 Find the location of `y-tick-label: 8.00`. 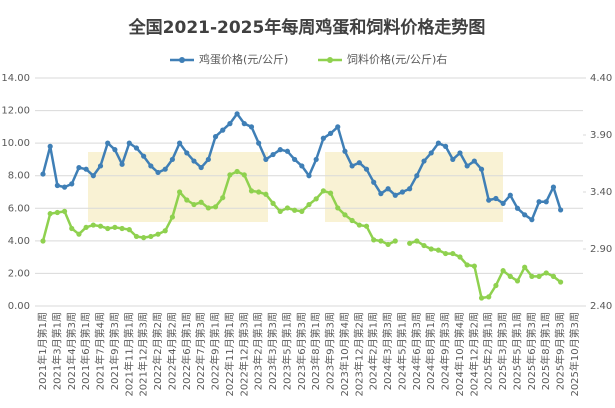

y-tick-label: 8.00 is located at coordinates (19, 176).